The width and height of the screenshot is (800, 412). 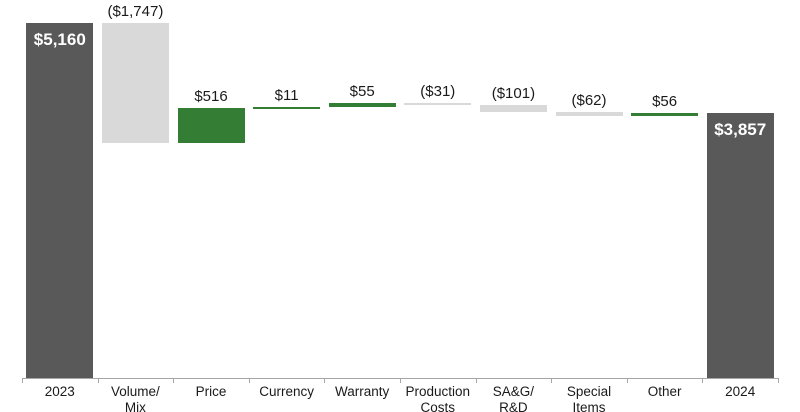 I want to click on bar-volume-mix, so click(x=135, y=83).